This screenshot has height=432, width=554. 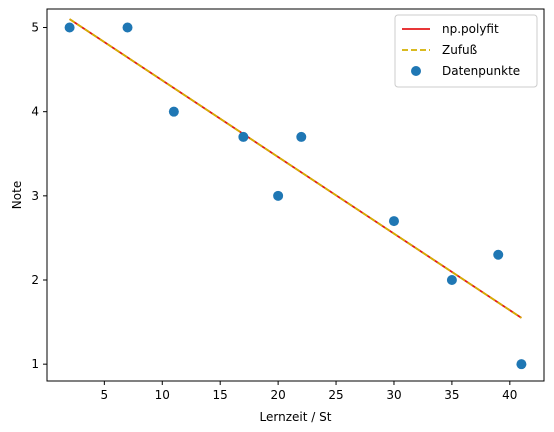 What do you see at coordinates (335, 395) in the screenshot?
I see `x-tick-label: 25` at bounding box center [335, 395].